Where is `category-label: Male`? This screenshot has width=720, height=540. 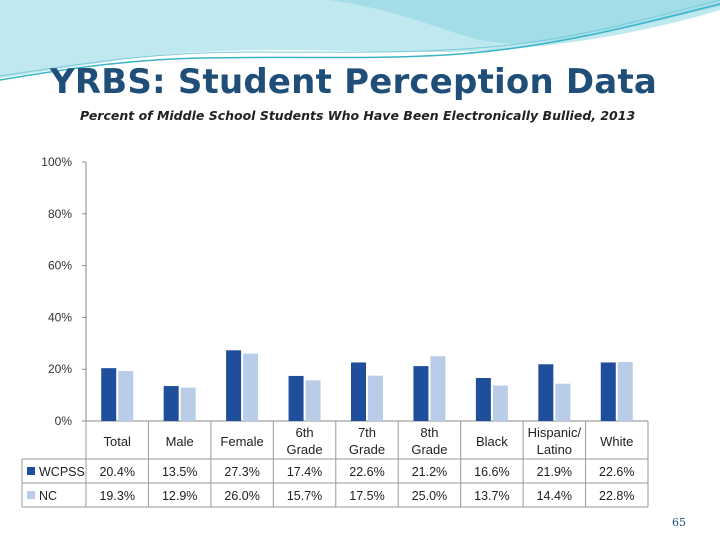
category-label: Male is located at coordinates (180, 441).